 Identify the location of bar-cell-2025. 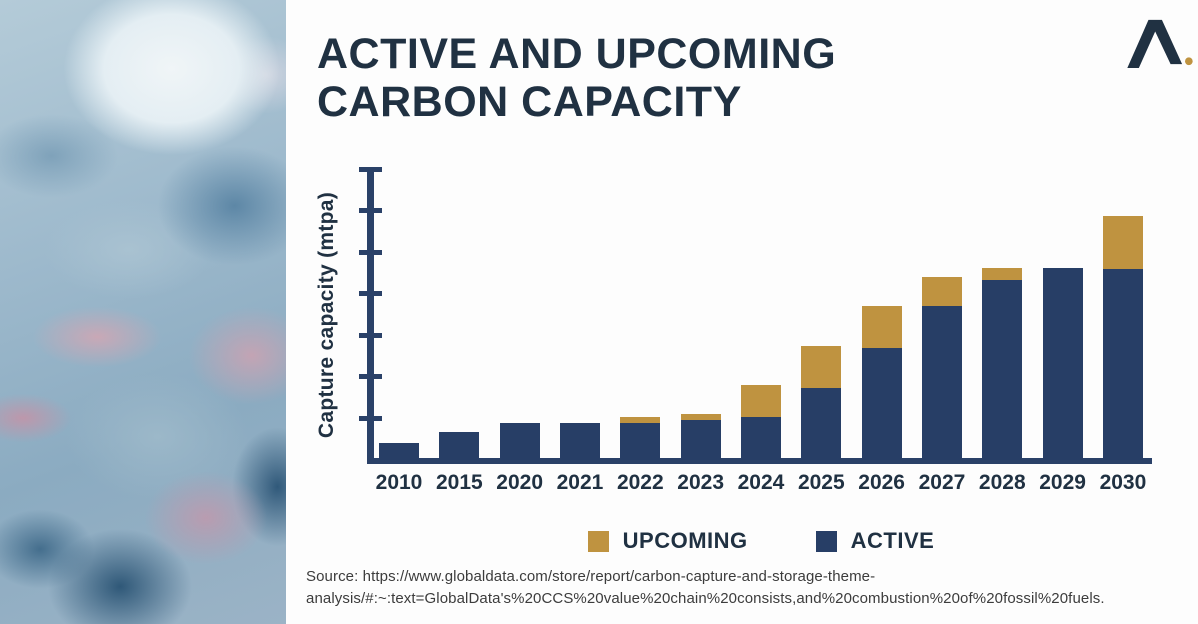
(821, 314).